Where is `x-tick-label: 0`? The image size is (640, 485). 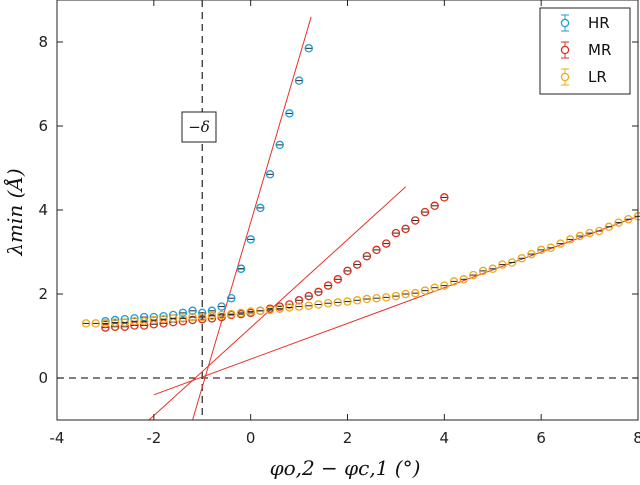
x-tick-label: 0 is located at coordinates (251, 438).